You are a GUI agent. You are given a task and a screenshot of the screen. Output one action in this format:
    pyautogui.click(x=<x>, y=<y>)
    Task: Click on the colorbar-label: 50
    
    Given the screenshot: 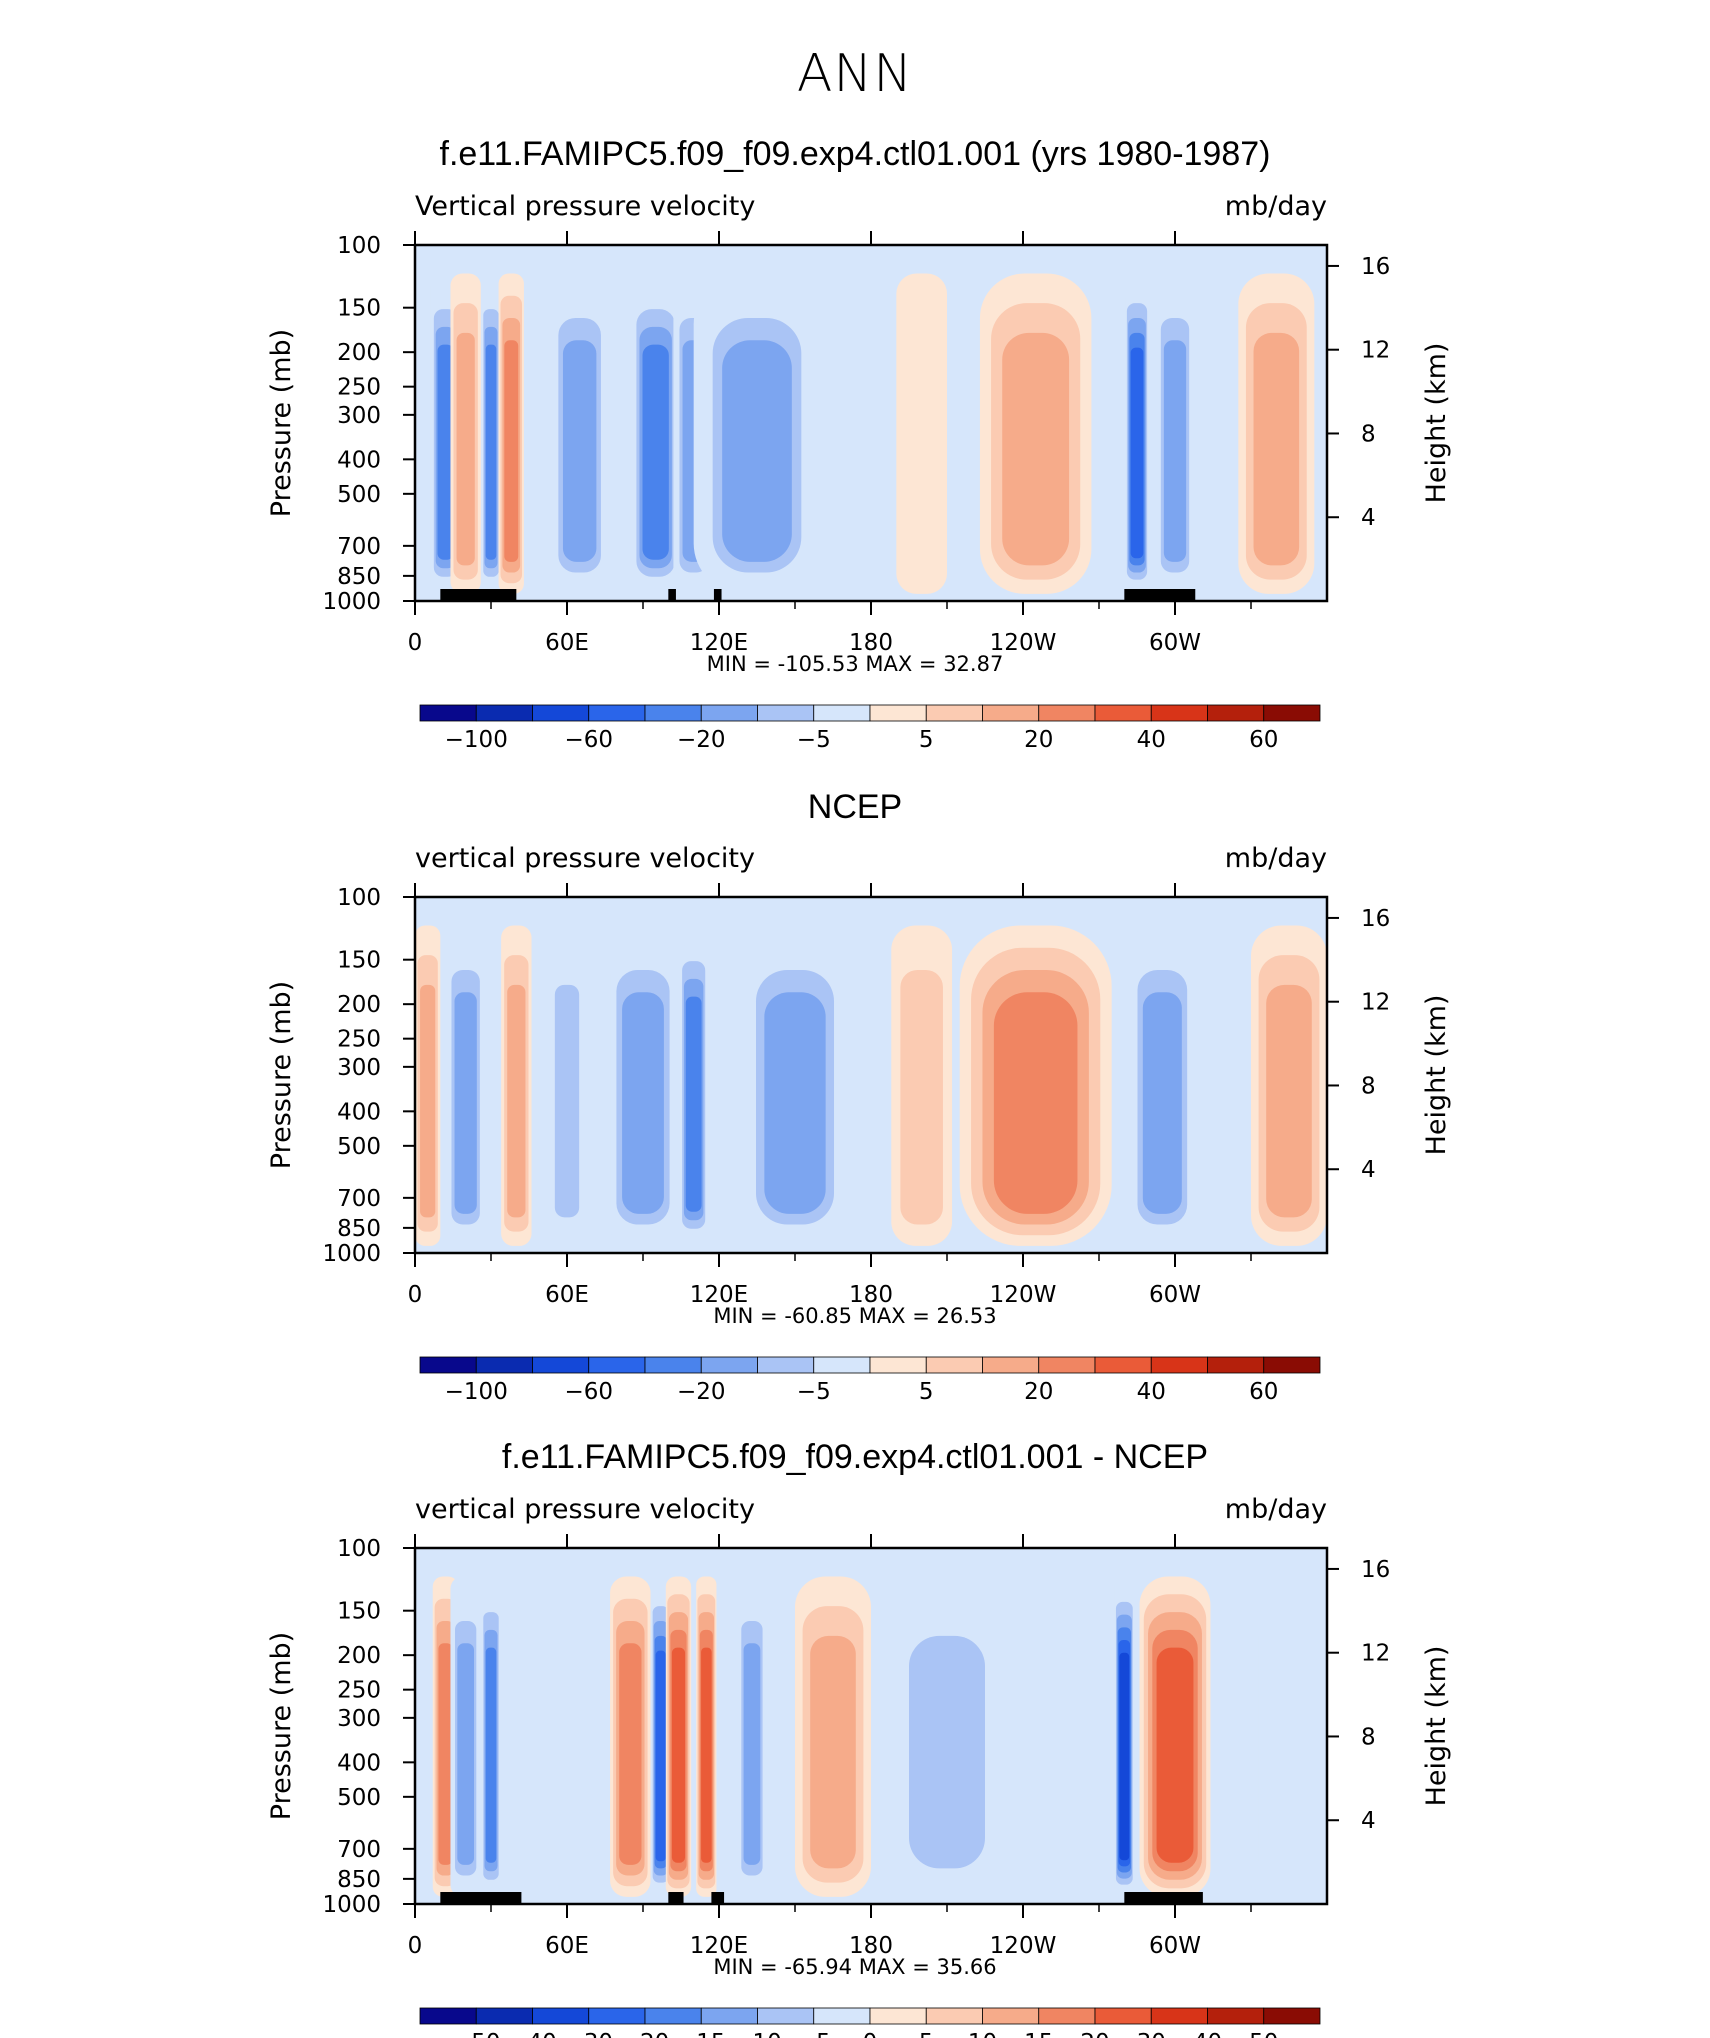 What is the action you would take?
    pyautogui.click(x=1263, y=2034)
    